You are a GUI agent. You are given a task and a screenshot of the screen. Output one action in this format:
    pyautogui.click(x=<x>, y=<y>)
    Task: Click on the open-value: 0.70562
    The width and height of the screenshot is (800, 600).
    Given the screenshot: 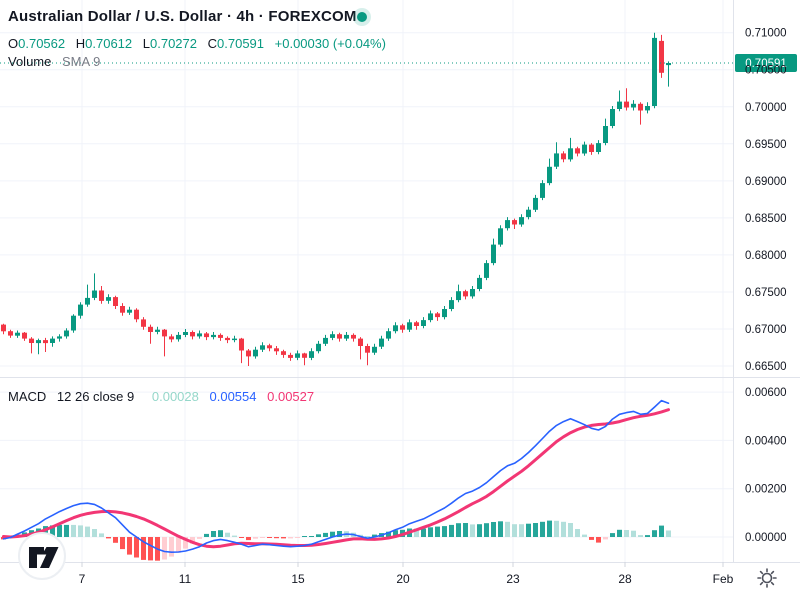 What is the action you would take?
    pyautogui.click(x=42, y=43)
    